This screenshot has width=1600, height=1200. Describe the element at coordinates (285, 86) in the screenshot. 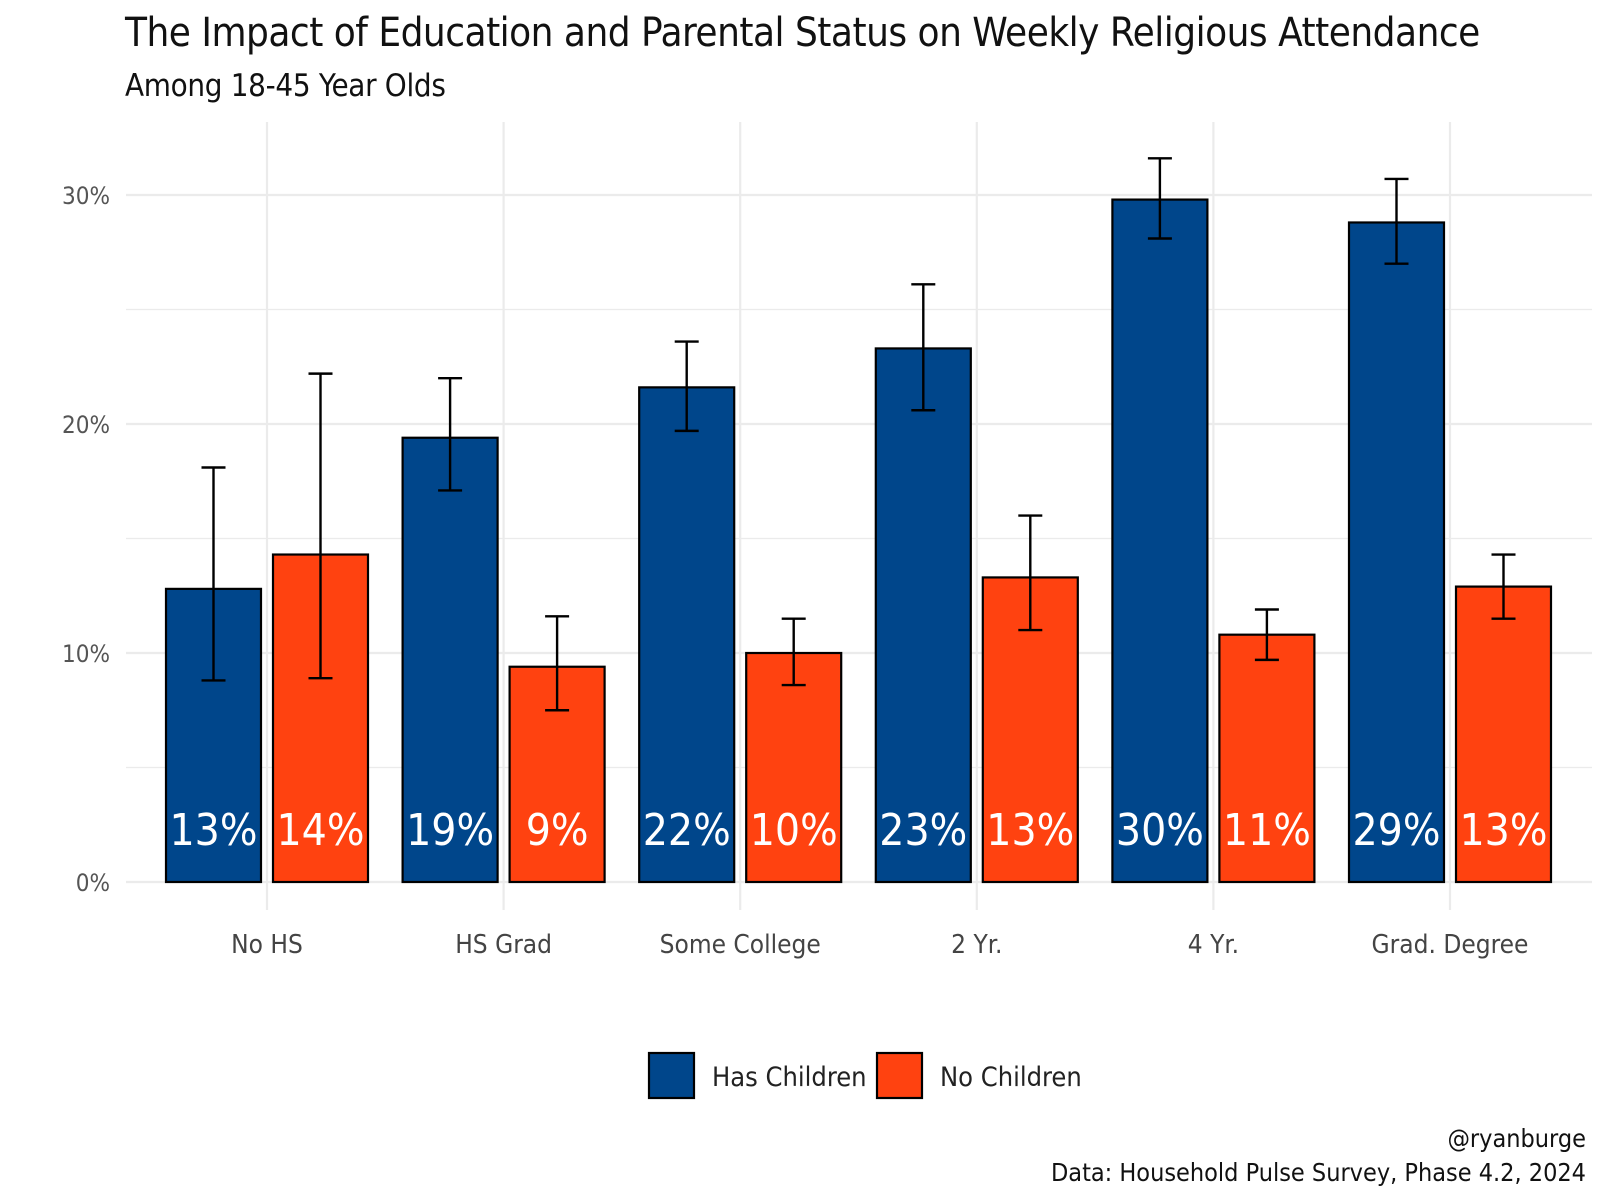

I see `chart-subtitle: Among 18-45 Year Olds` at that location.